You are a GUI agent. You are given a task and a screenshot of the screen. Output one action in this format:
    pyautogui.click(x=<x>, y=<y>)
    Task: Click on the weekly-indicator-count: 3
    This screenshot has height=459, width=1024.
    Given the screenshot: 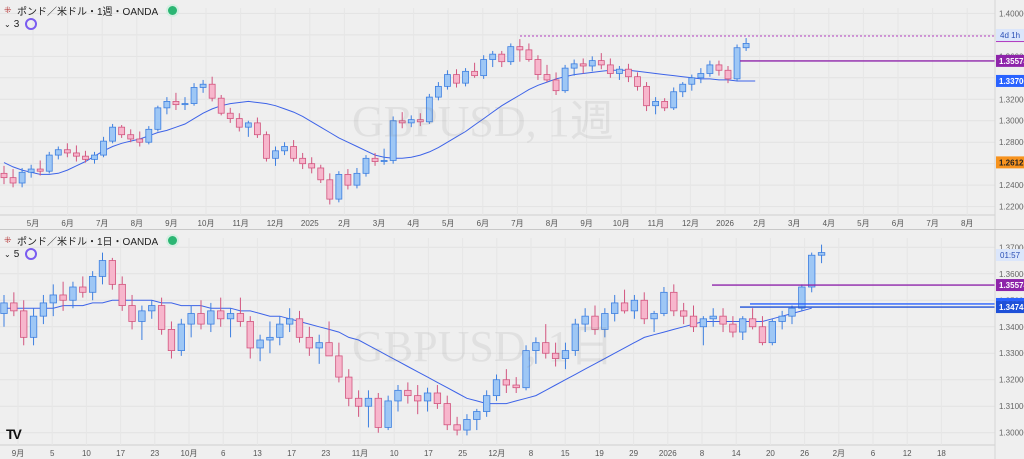 What is the action you would take?
    pyautogui.click(x=16, y=24)
    